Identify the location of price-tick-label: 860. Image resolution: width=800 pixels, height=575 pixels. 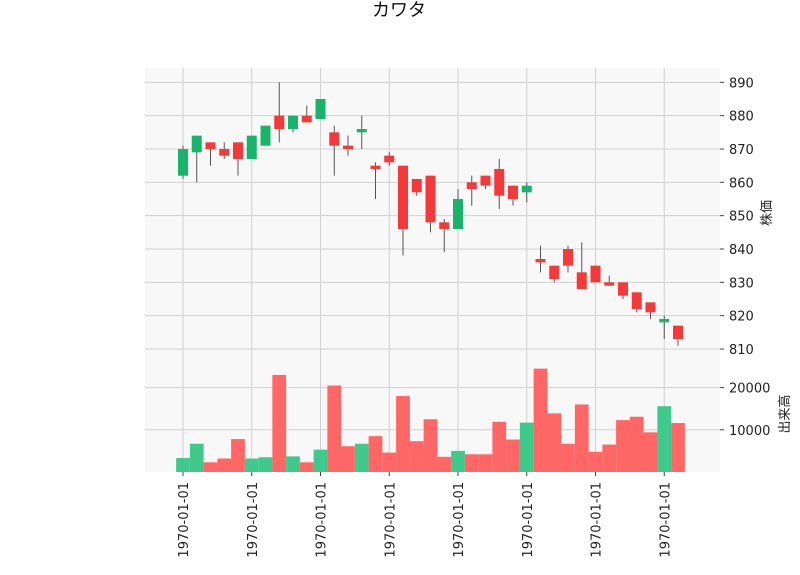
(741, 183).